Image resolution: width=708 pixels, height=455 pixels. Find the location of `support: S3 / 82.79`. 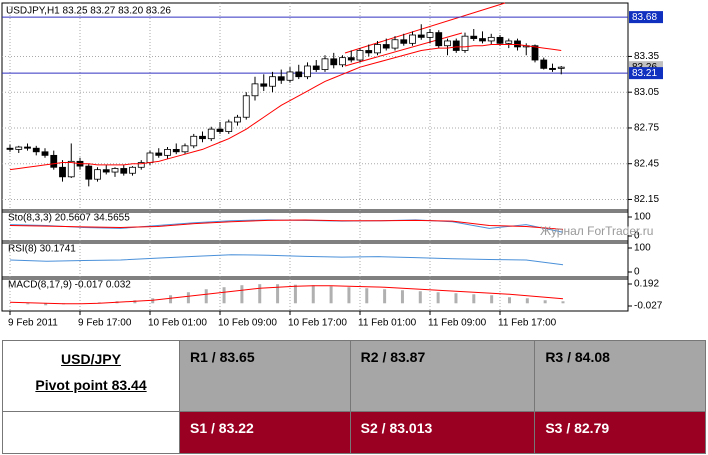

support: S3 / 82.79 is located at coordinates (620, 432).